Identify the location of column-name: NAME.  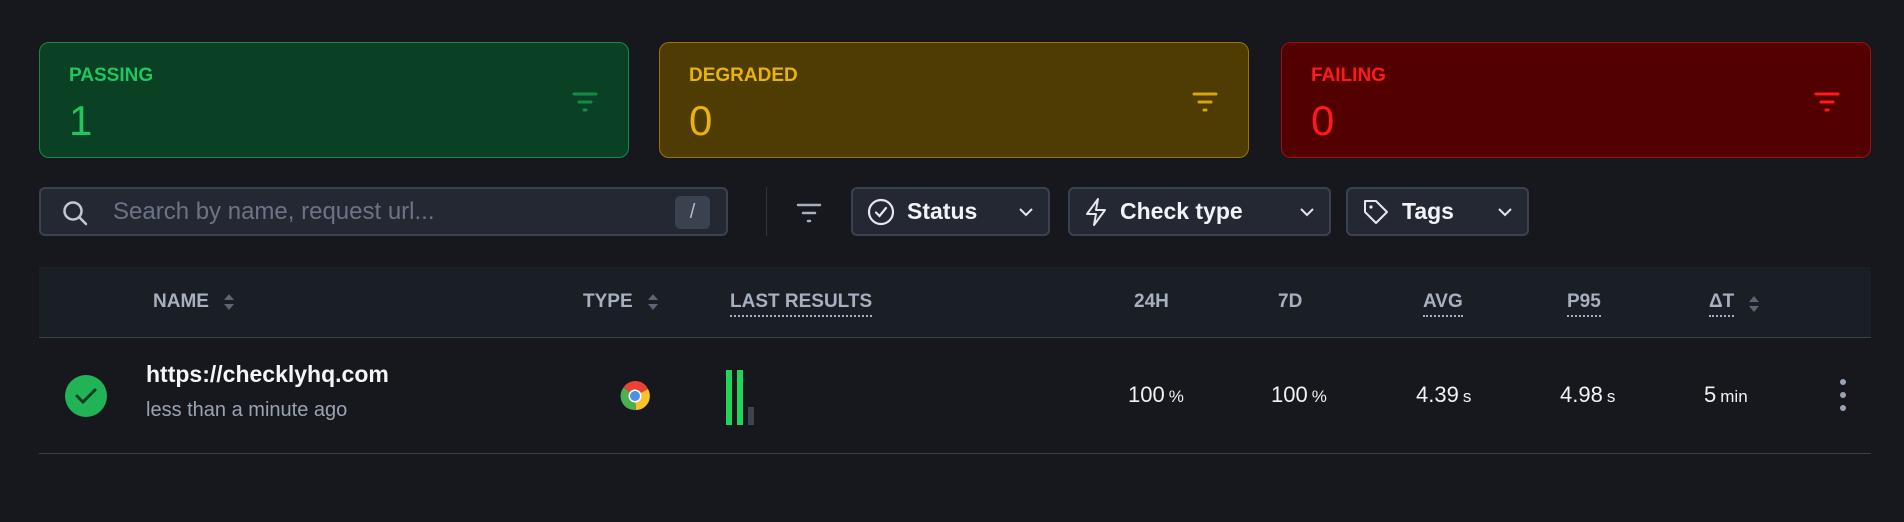
(194, 302).